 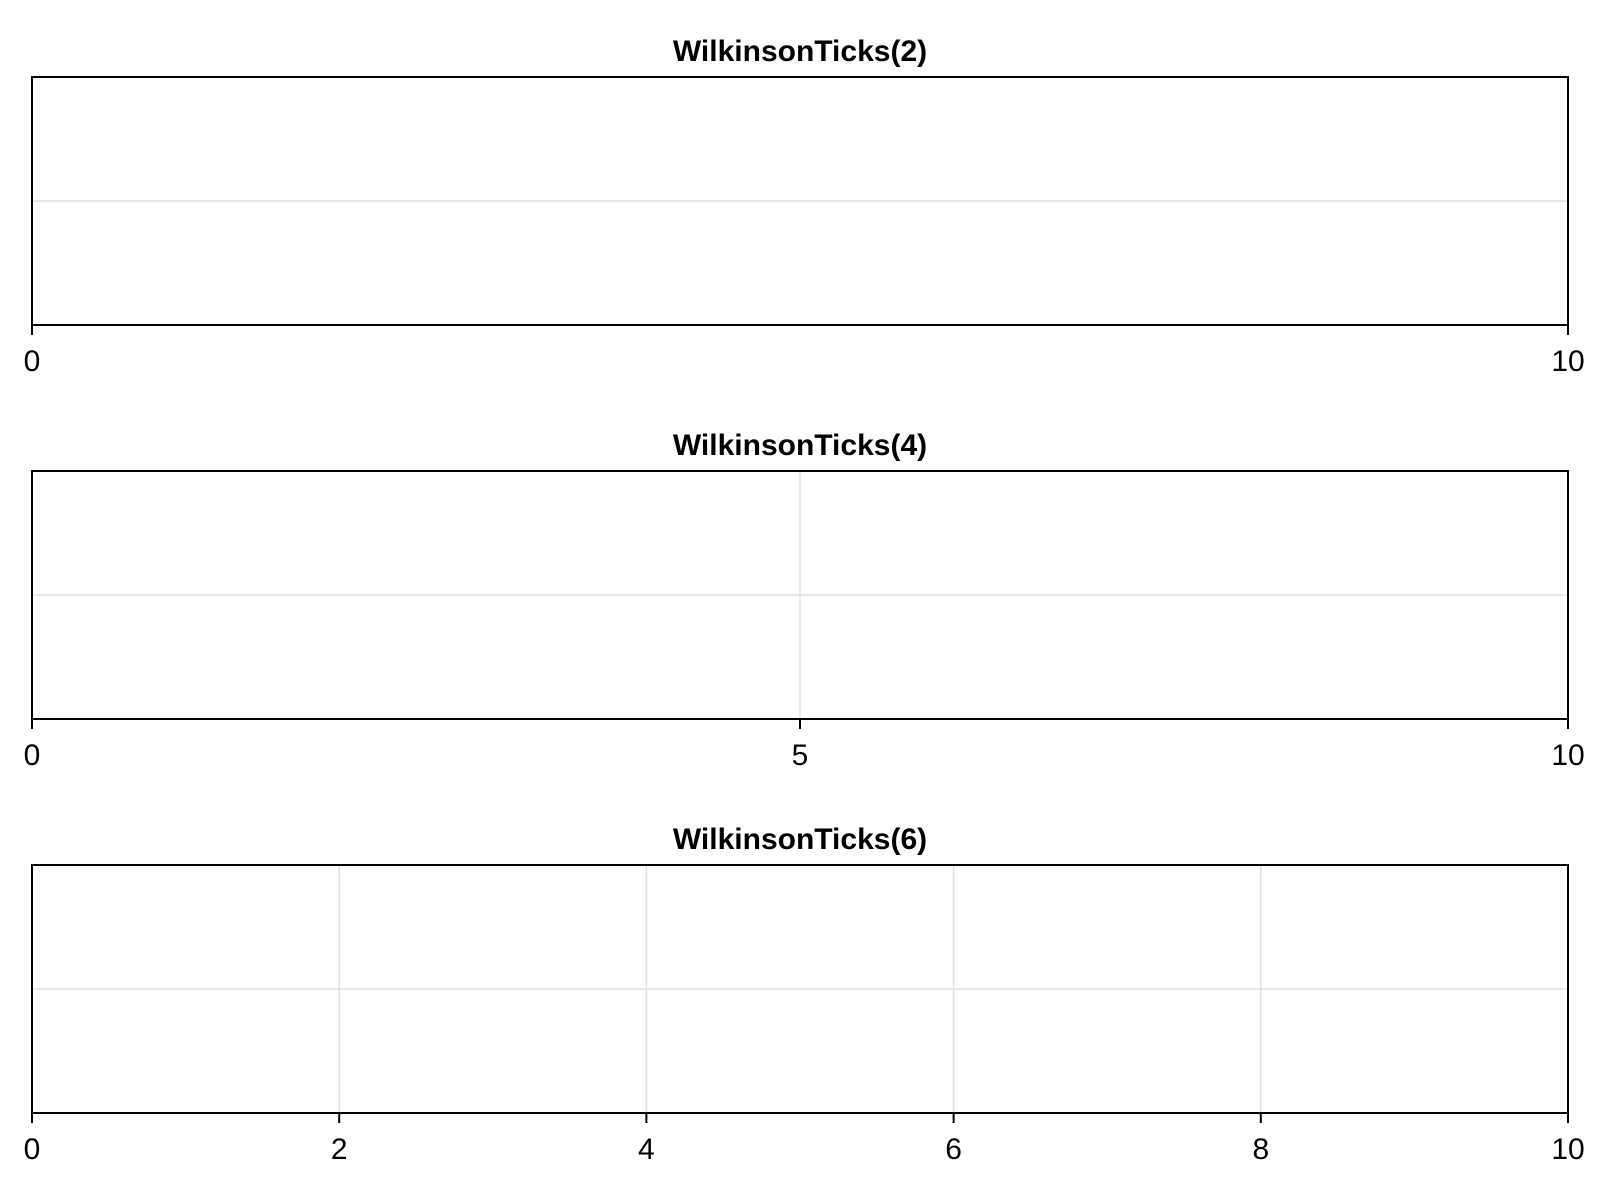 I want to click on x-tick-label: 8, so click(x=1260, y=1149).